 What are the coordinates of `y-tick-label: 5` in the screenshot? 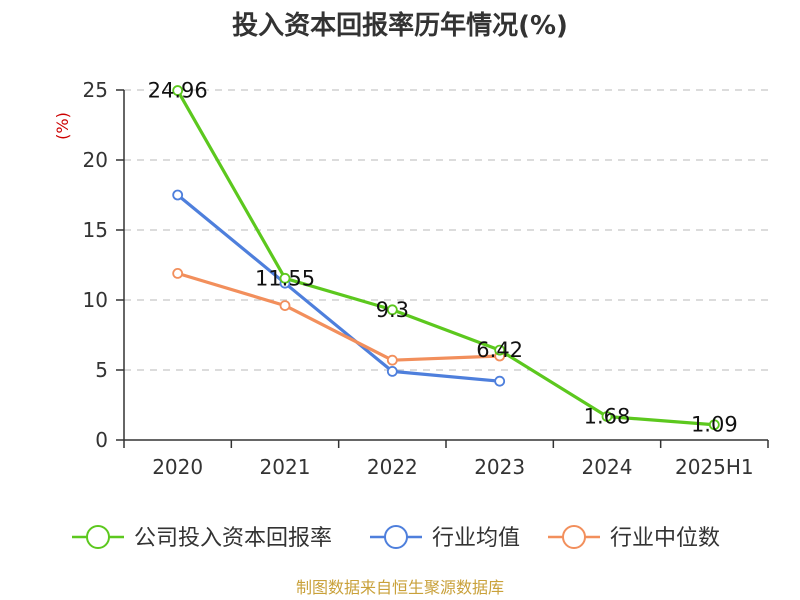 It's located at (101, 370).